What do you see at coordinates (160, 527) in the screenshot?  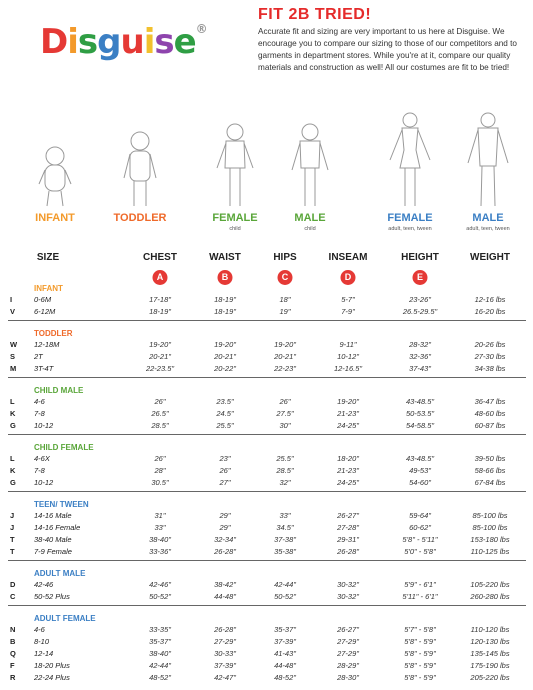 I see `cell: 33"` at bounding box center [160, 527].